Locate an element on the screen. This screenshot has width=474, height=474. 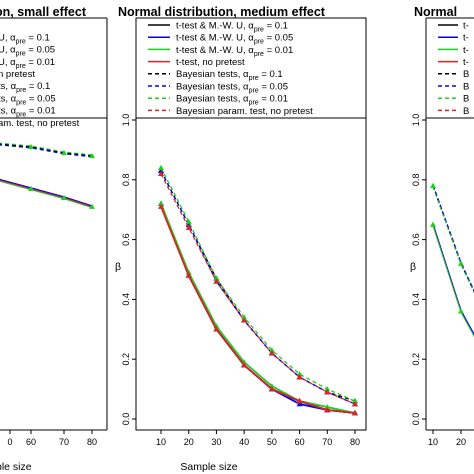
legend-label: ts, αpre = 0.05 is located at coordinates (28, 99).